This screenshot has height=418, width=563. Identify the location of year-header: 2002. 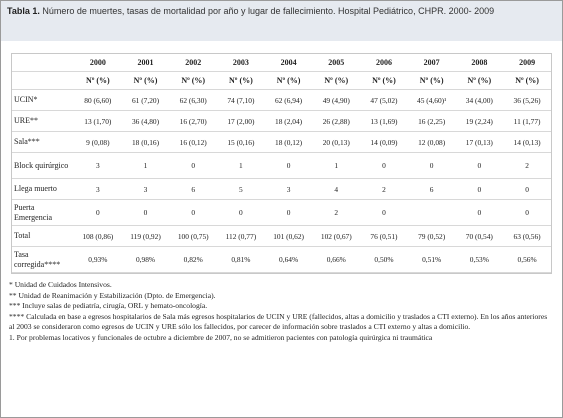
(193, 63).